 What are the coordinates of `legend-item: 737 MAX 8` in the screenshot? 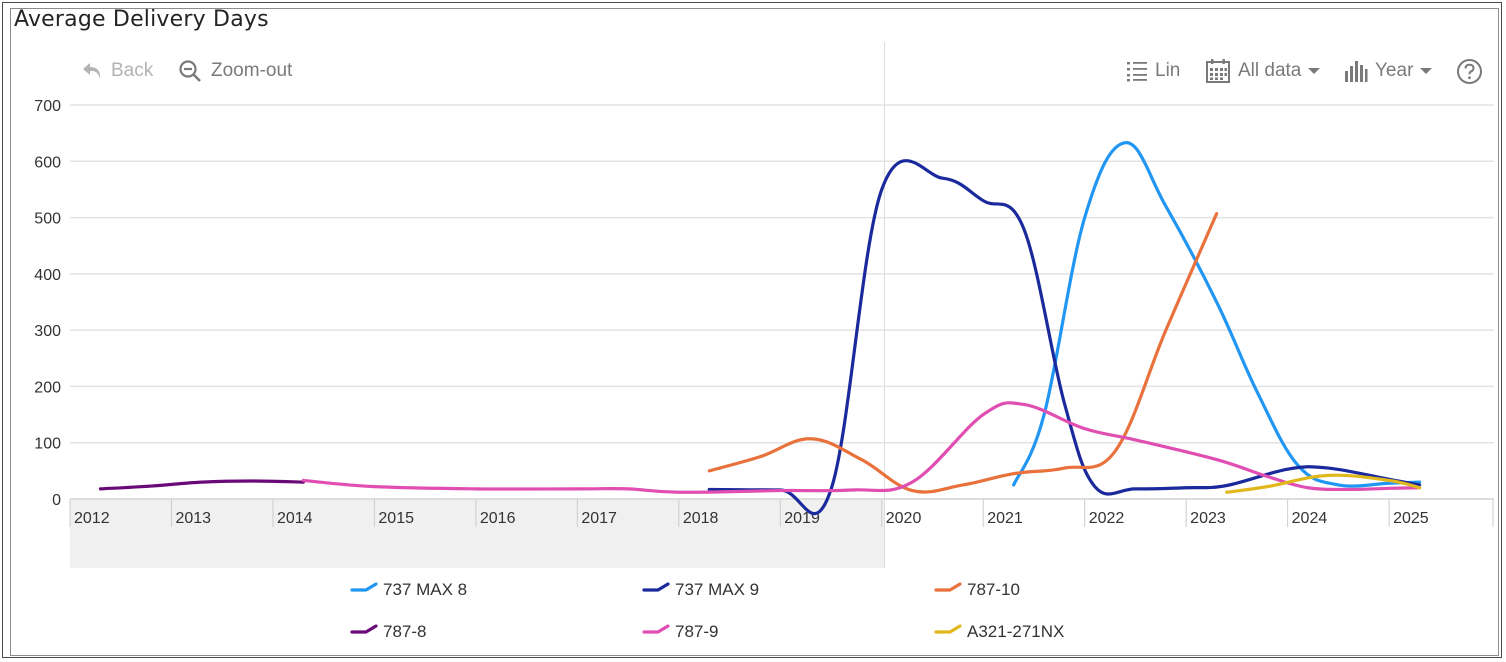 It's located at (408, 589).